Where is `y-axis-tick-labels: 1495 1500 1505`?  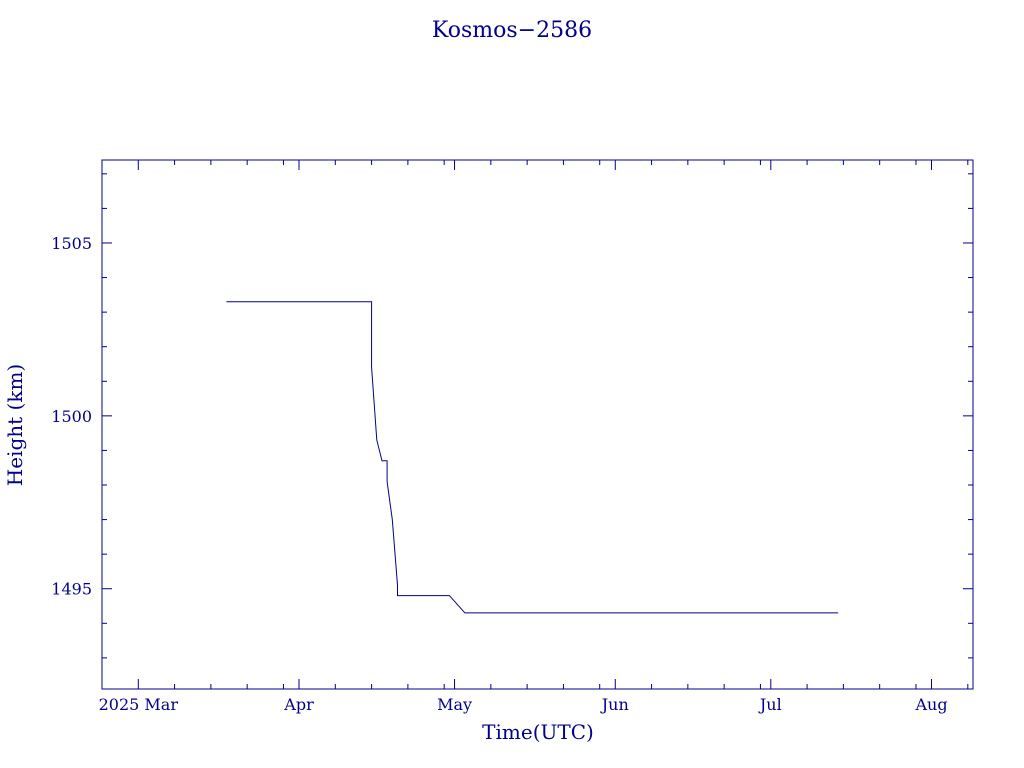
y-axis-tick-labels: 1495 1500 1505 is located at coordinates (71, 416).